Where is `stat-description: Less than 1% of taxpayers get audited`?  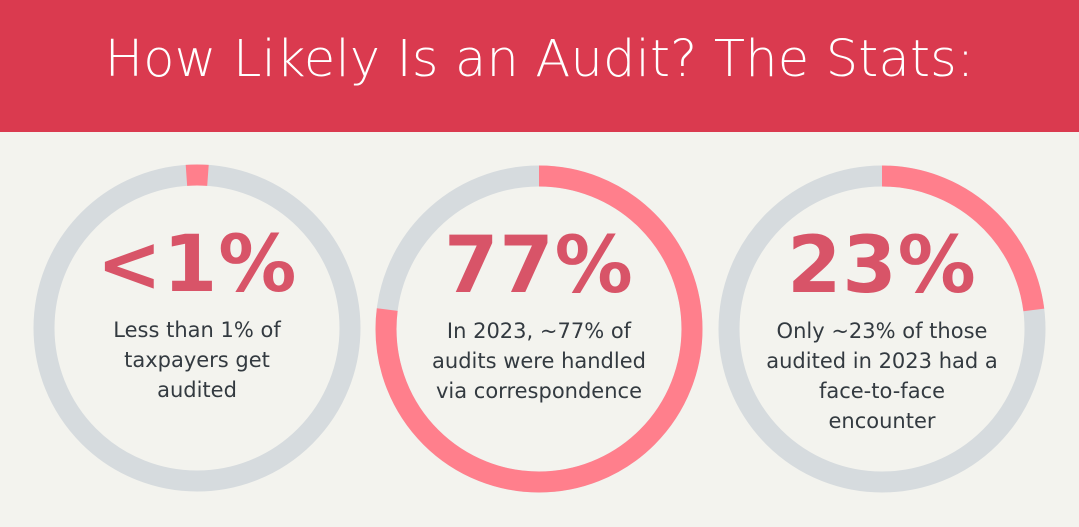 stat-description: Less than 1% of taxpayers get audited is located at coordinates (197, 360).